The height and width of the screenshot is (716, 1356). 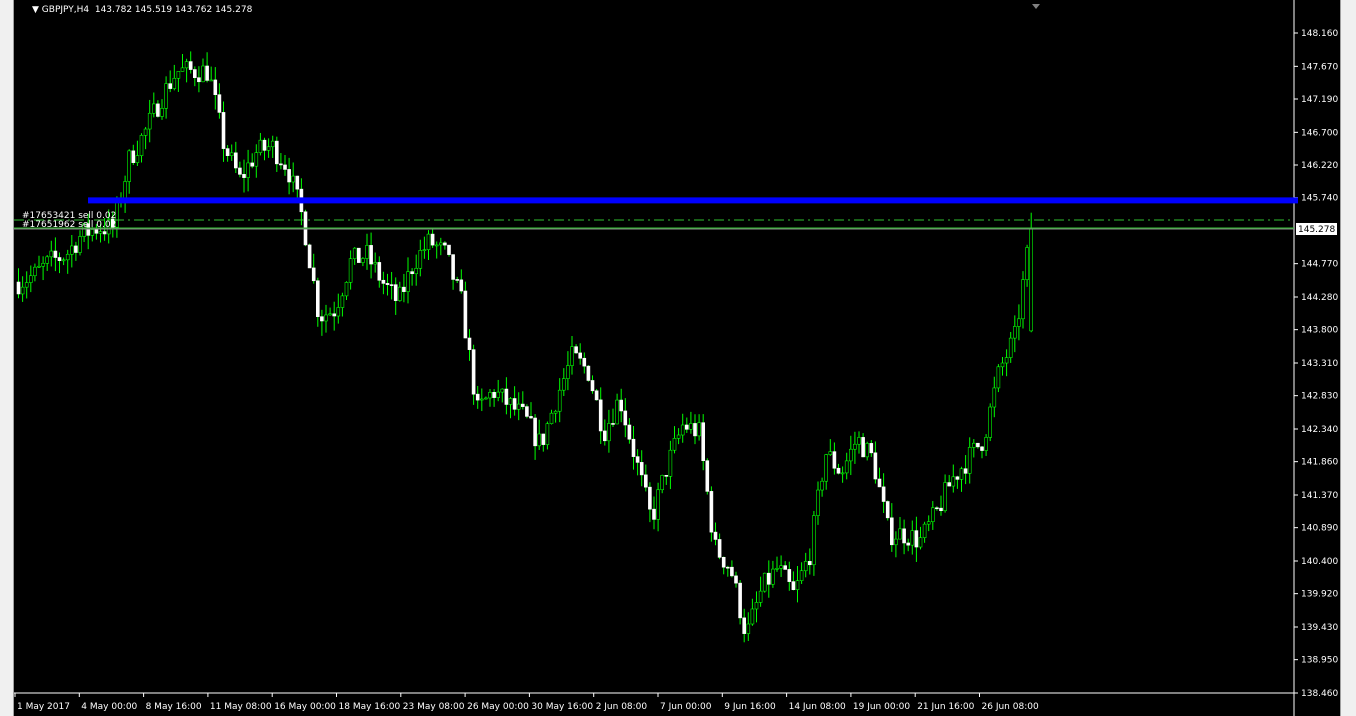 What do you see at coordinates (686, 707) in the screenshot?
I see `x-tick-label: 7 Jun 00:00` at bounding box center [686, 707].